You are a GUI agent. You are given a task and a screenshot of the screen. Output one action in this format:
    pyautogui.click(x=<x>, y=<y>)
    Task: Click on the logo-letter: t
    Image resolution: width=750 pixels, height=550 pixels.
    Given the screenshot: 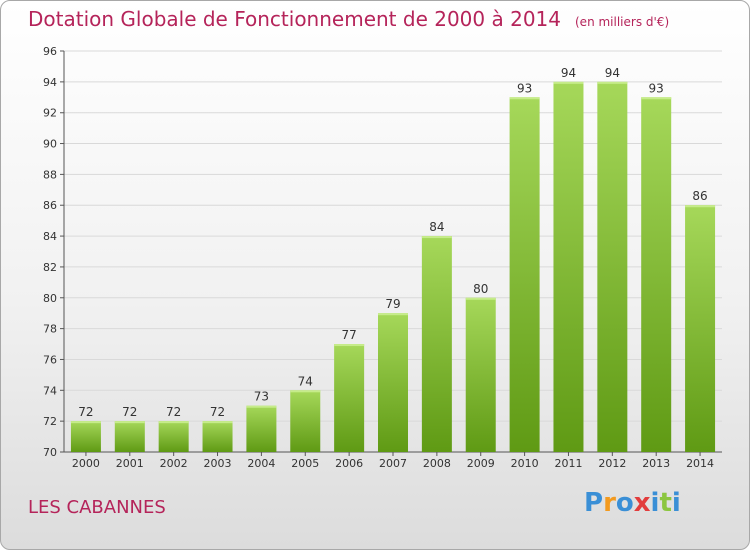 What is the action you would take?
    pyautogui.click(x=665, y=503)
    